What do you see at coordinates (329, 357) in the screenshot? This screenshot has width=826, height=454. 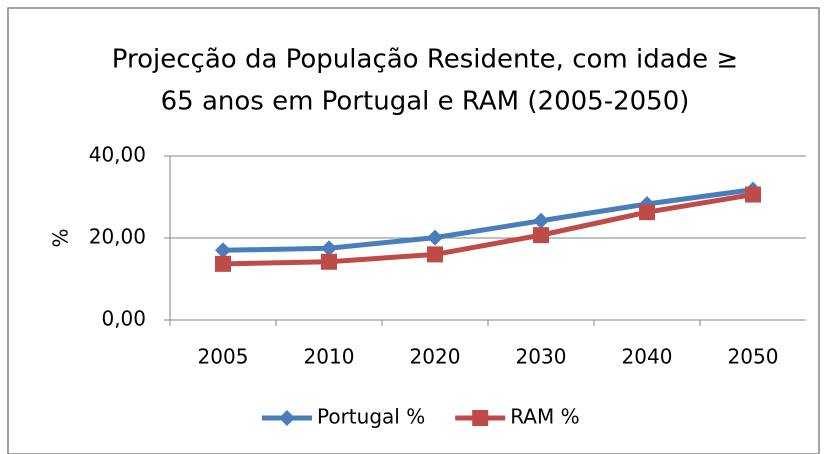 I see `x-tick-label: 2010` at bounding box center [329, 357].